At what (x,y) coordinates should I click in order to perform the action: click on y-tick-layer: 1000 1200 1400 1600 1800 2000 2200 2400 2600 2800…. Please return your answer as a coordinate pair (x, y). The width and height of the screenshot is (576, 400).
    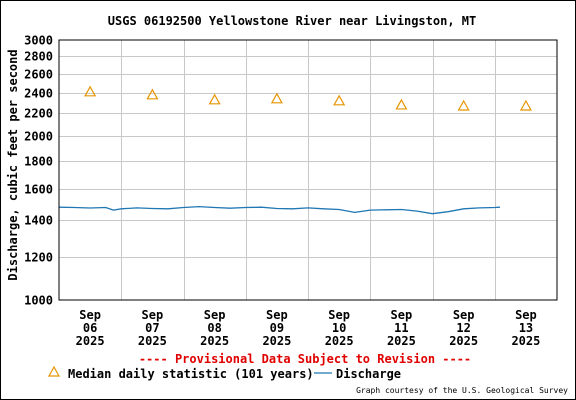
    Looking at the image, I should click on (38, 171).